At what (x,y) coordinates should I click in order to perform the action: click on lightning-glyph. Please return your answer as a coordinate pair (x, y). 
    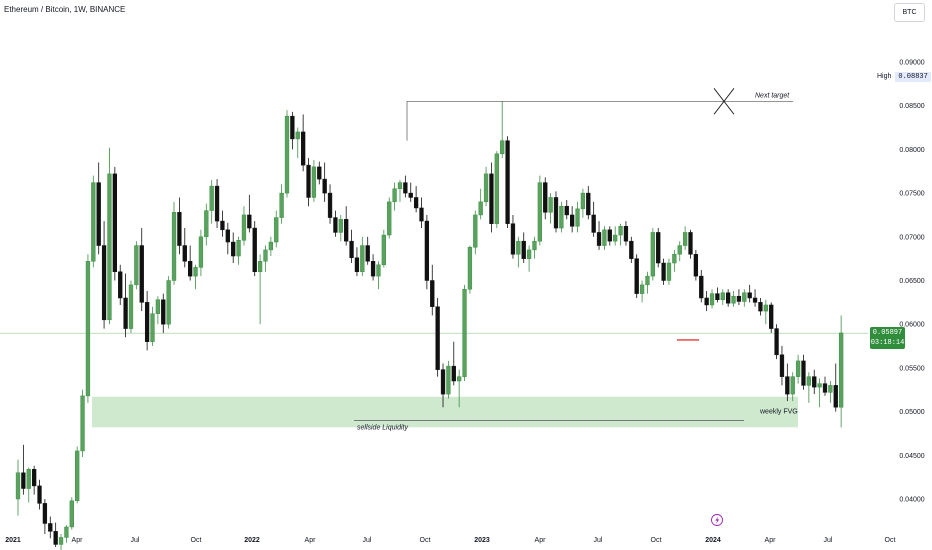
    Looking at the image, I should click on (717, 520).